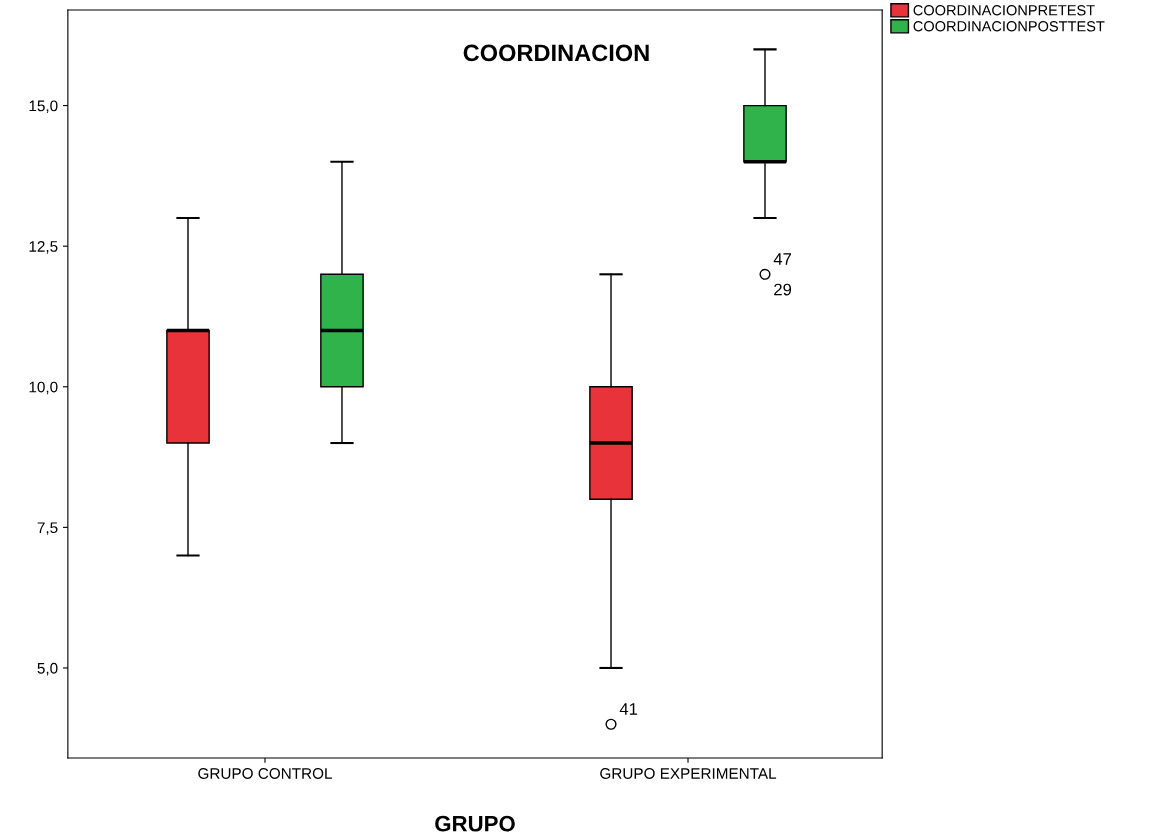  I want to click on legend-label: COORDINACIONPRETEST, so click(1004, 10).